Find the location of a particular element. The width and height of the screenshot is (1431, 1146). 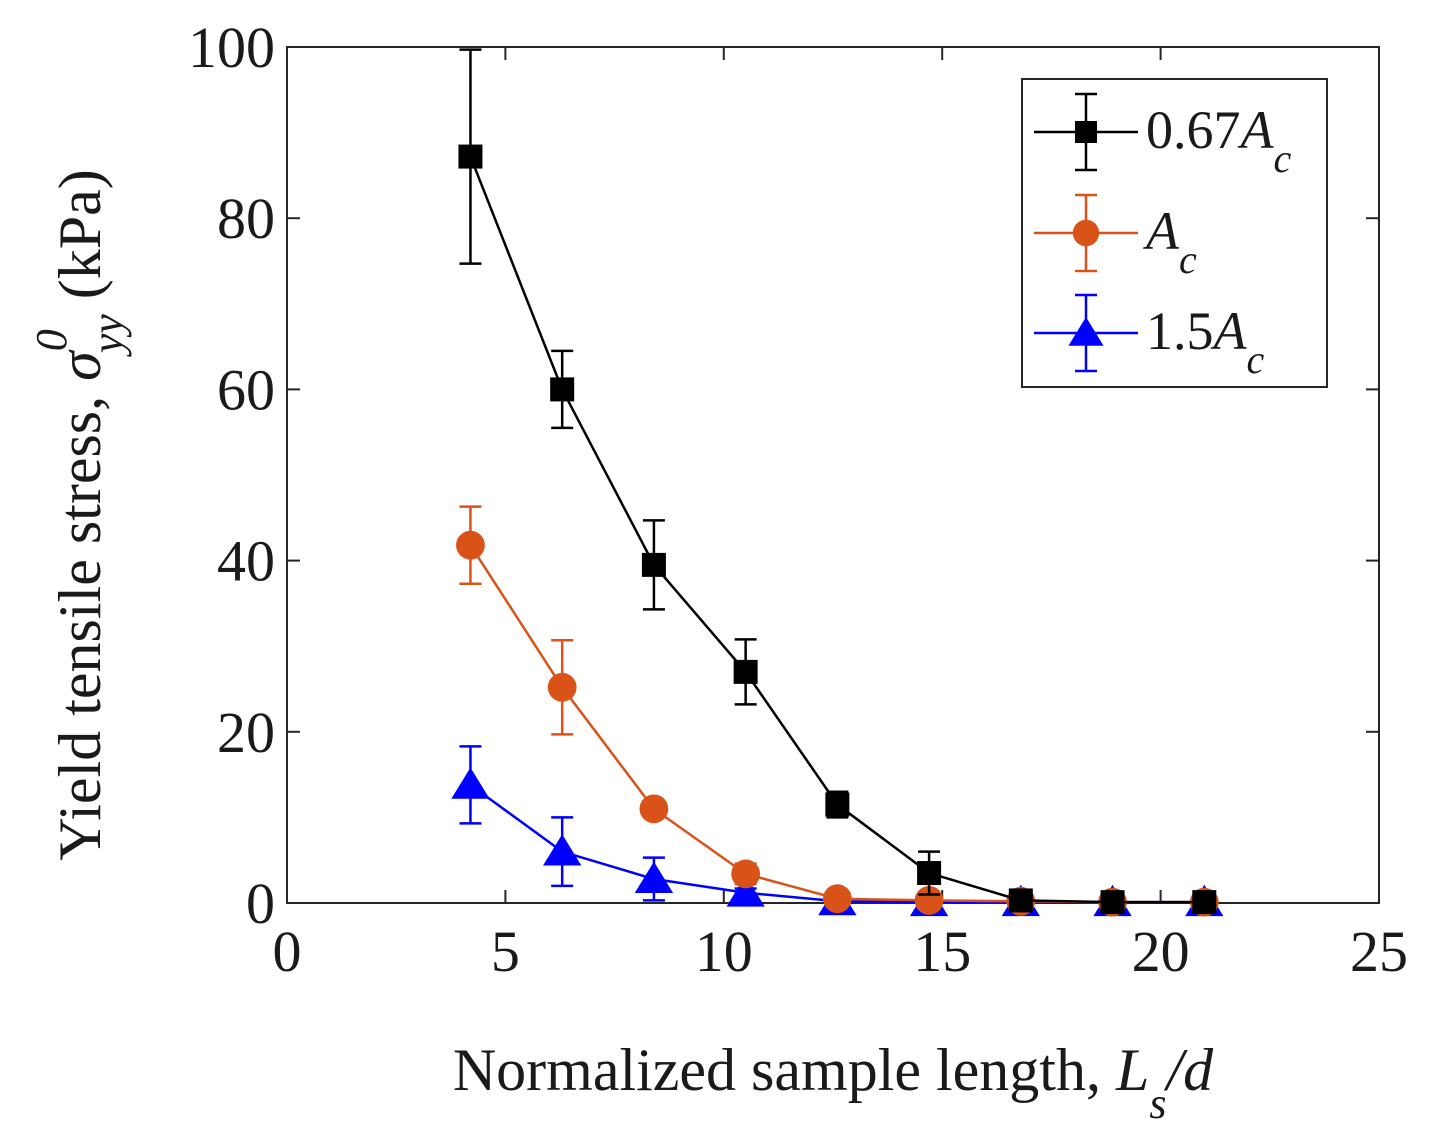

y-axis-label-main: Yield tensile stress, is located at coordinates (80, 621).